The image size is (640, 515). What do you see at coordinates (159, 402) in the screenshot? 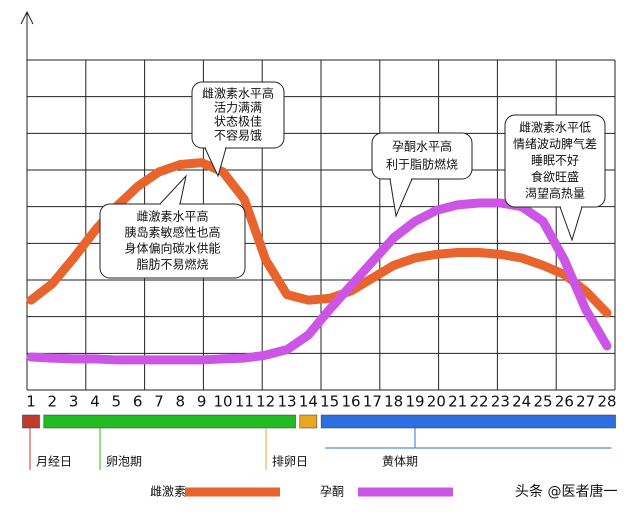
I see `x-tick-label: 7` at bounding box center [159, 402].